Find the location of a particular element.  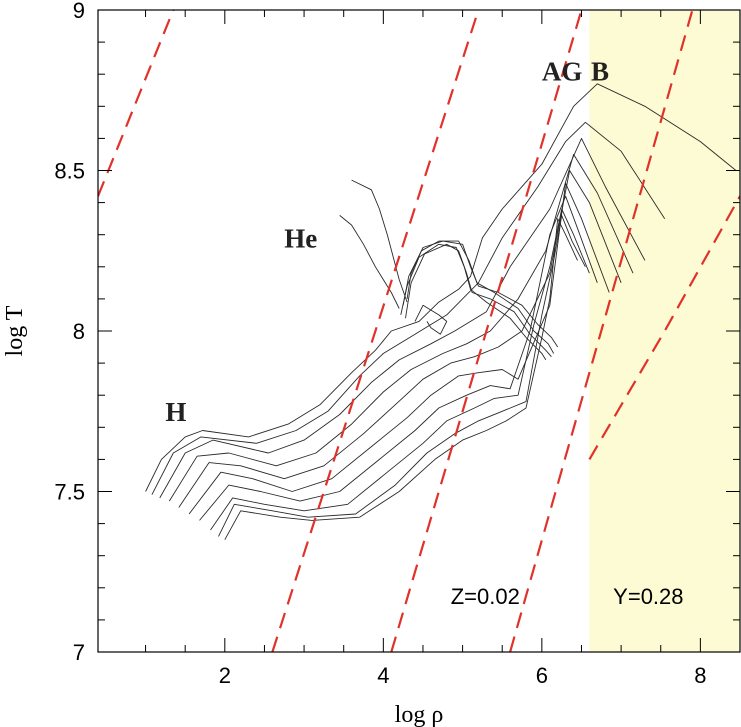

label-he: He is located at coordinates (300, 239).